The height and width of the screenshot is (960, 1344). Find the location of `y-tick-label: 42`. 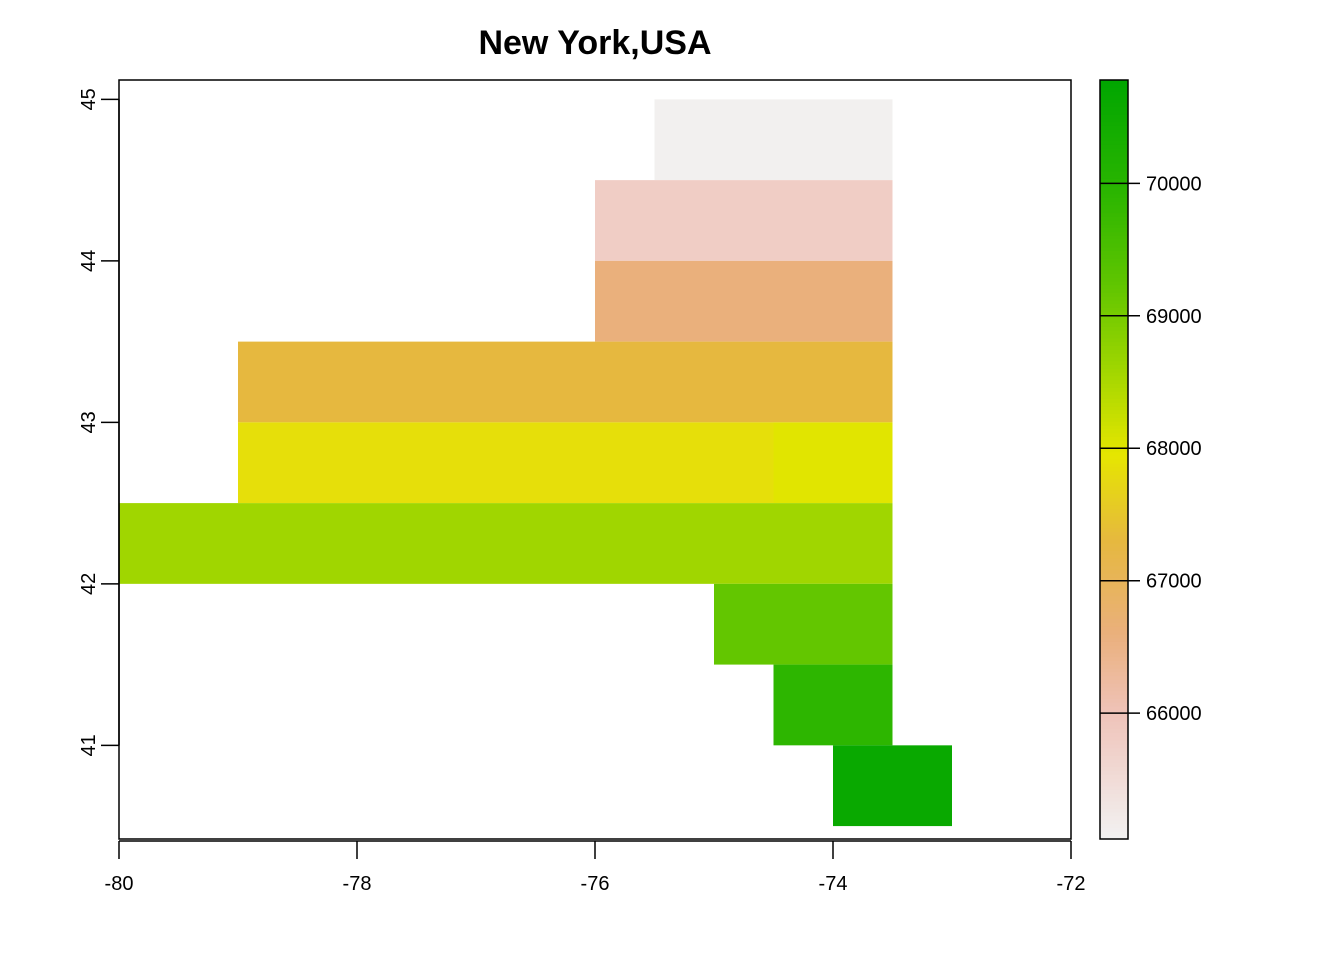

y-tick-label: 42 is located at coordinates (89, 584).